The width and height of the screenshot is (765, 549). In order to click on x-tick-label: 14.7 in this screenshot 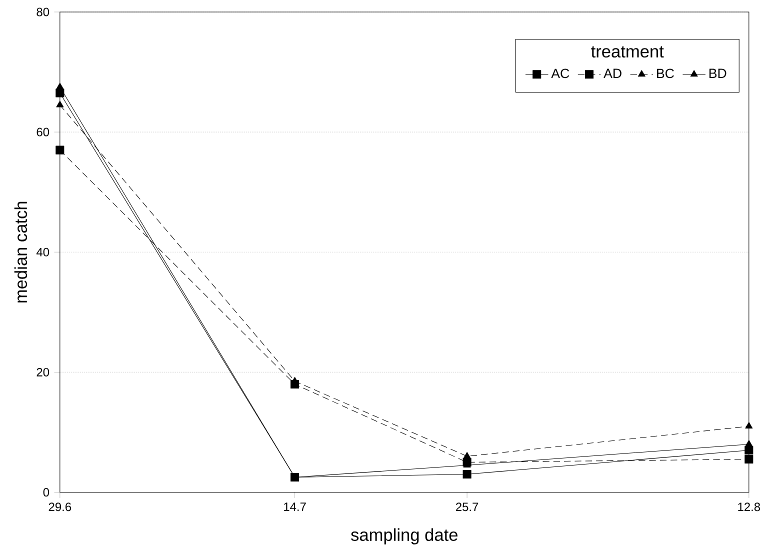, I will do `click(295, 506)`.